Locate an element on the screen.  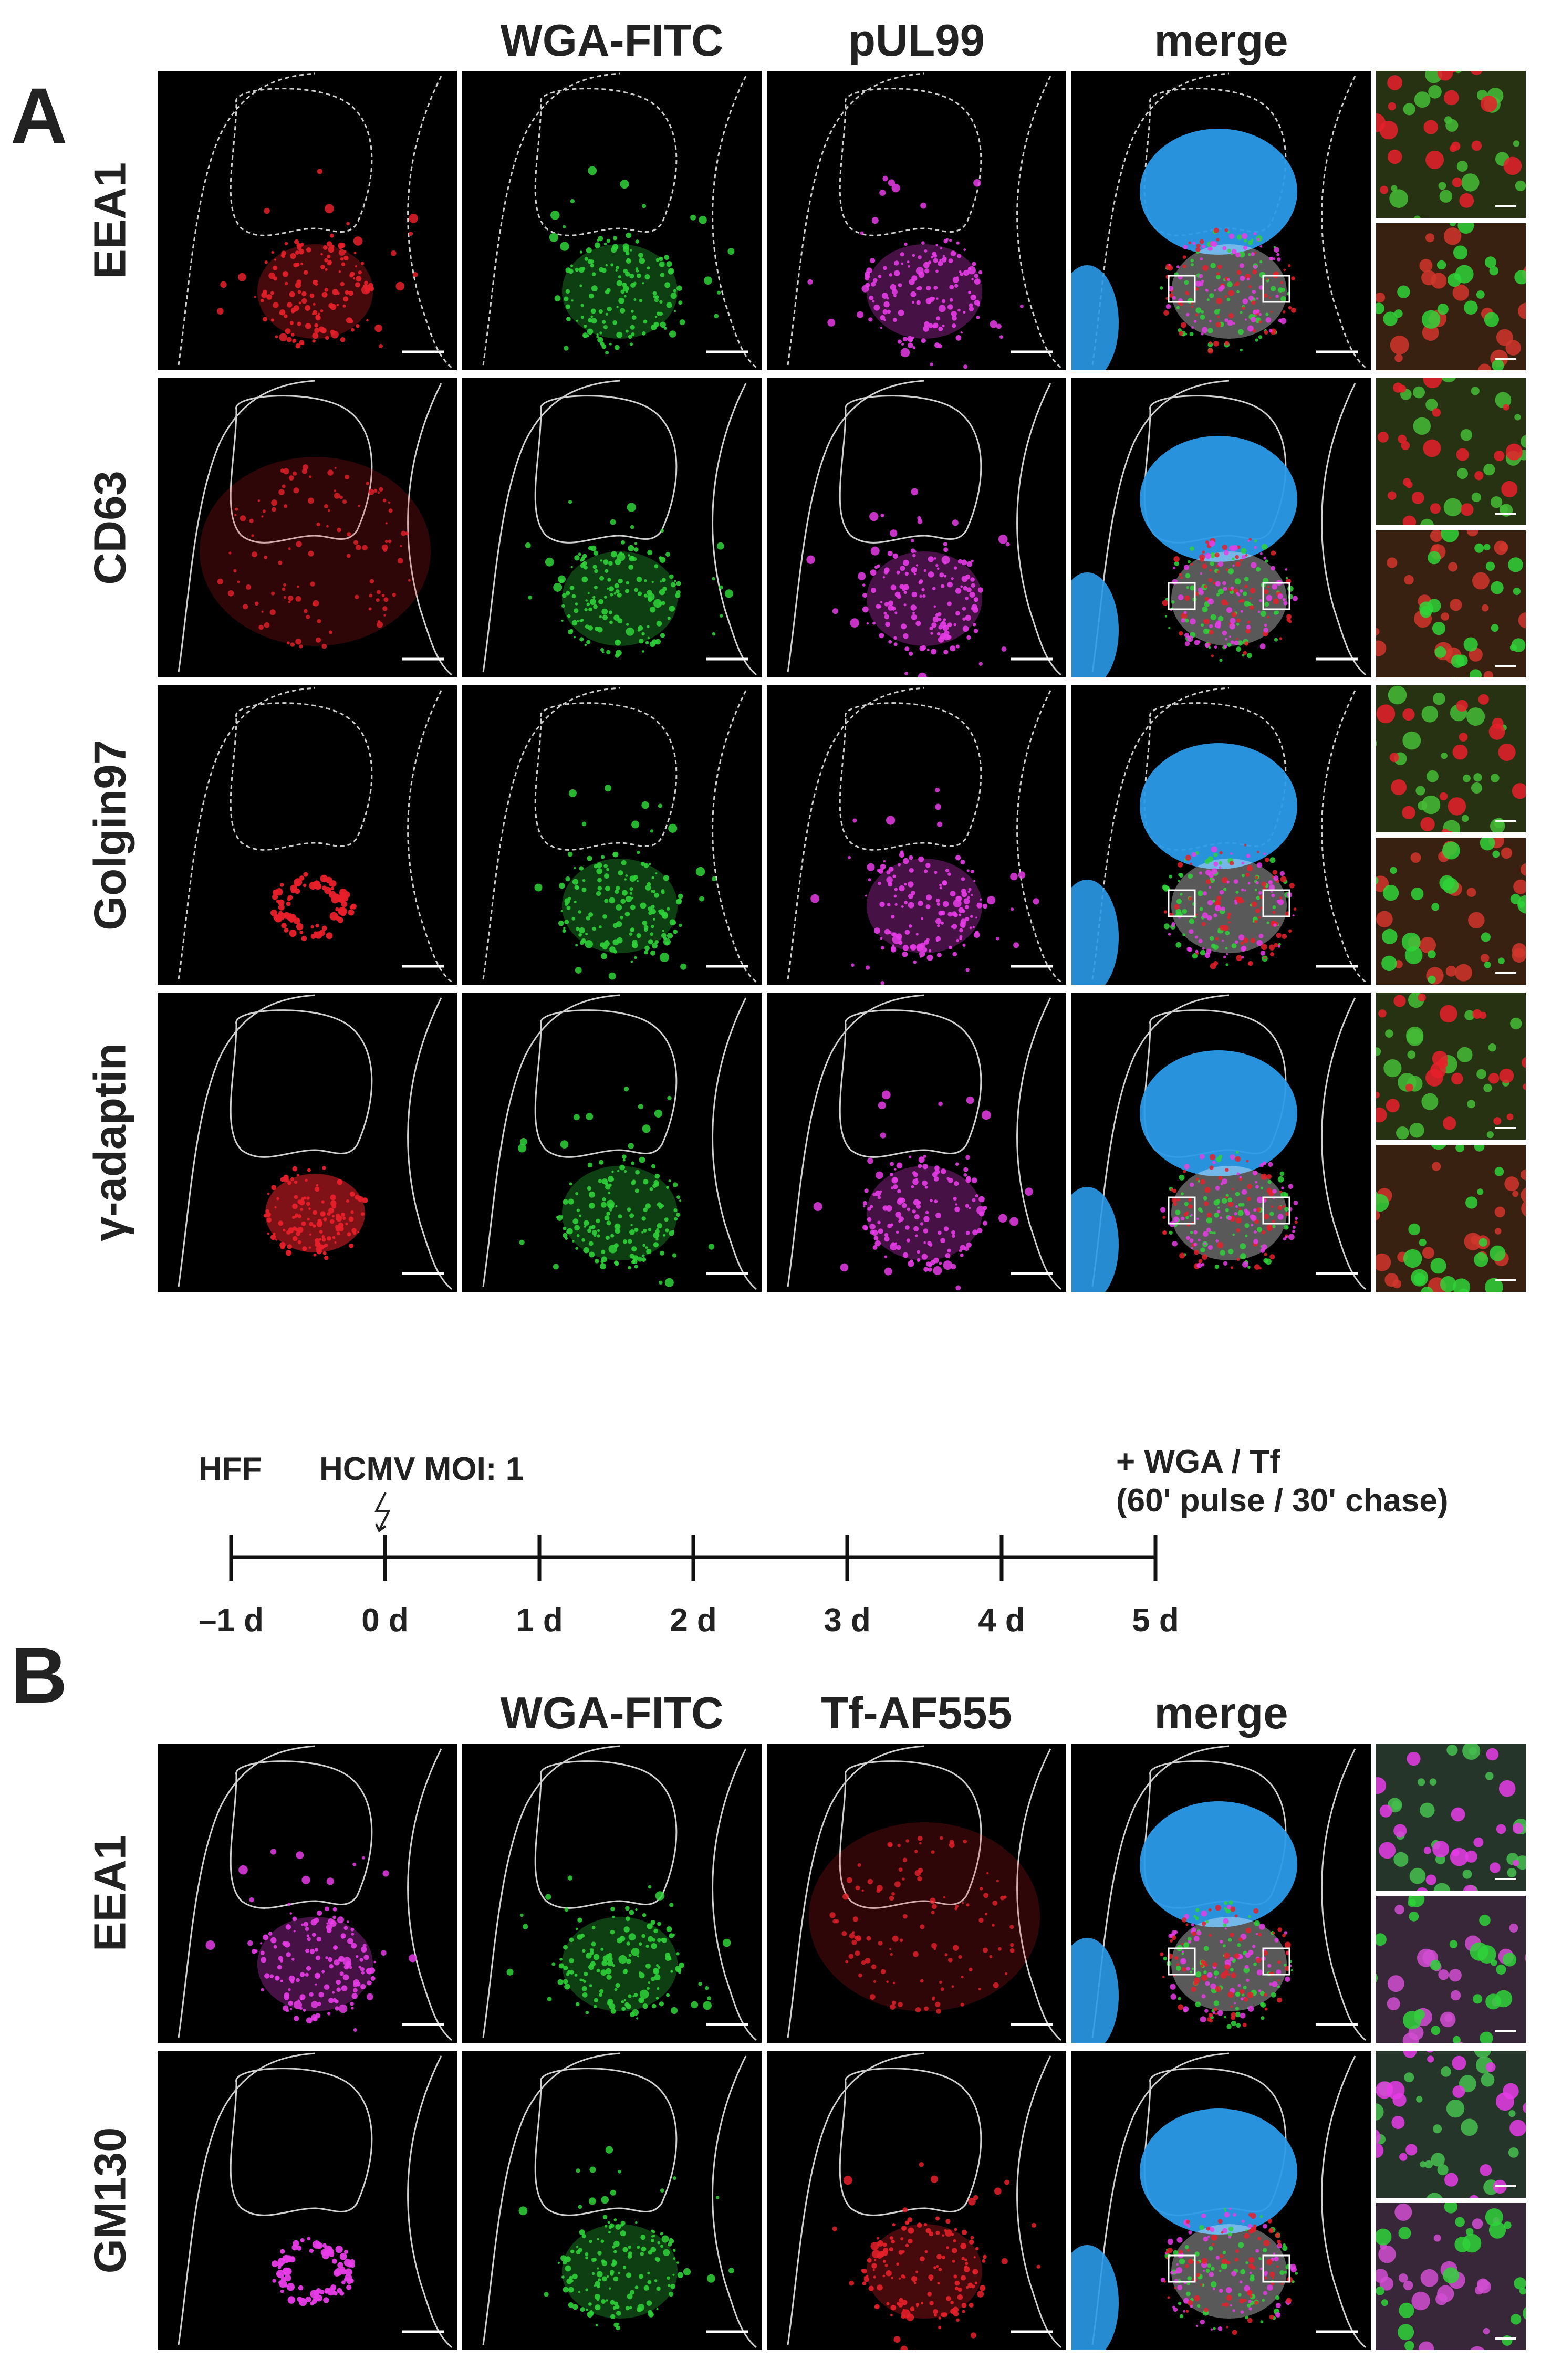
panel-a-eea1-wga is located at coordinates (612, 220).